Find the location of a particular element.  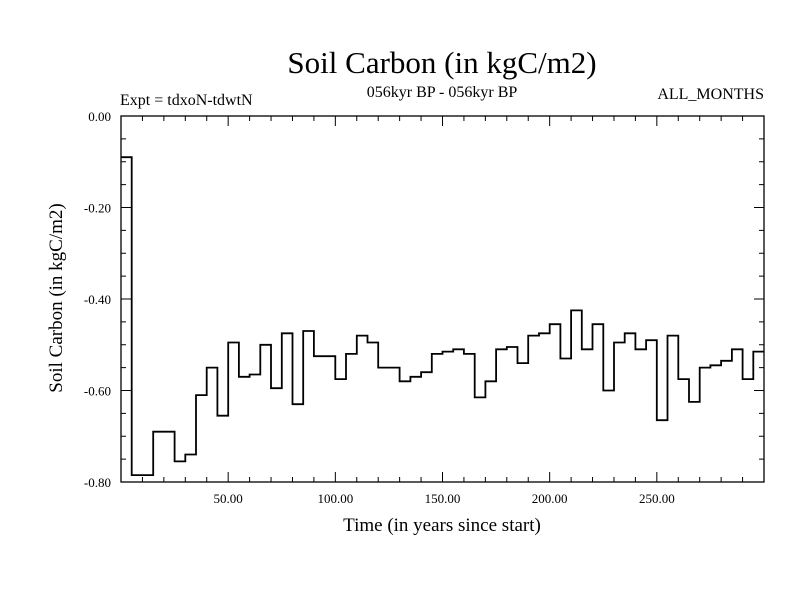

y-axis-label: Soil Carbon (in kgC/m2) is located at coordinates (56, 297).